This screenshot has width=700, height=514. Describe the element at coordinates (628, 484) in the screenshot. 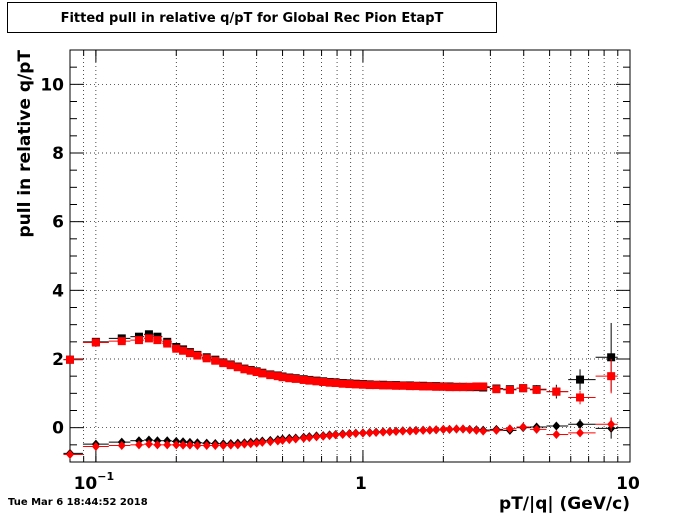

I see `x-tick-label: 10` at that location.